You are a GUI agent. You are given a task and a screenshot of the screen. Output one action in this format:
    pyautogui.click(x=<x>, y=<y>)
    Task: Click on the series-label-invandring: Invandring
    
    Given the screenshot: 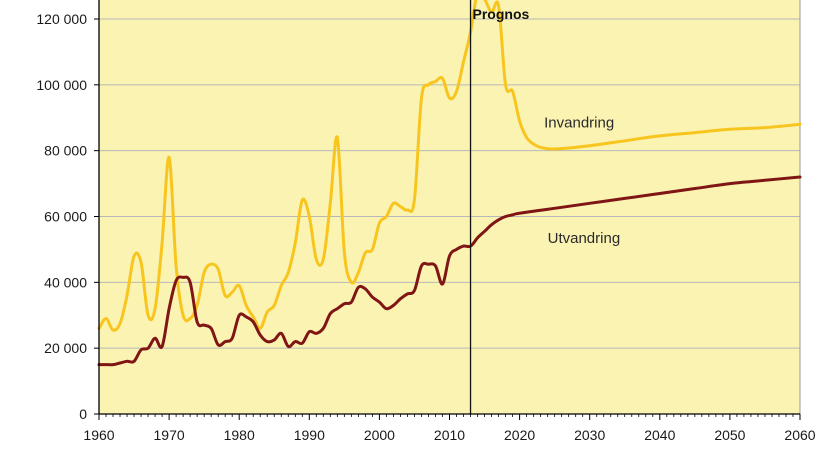 What is the action you would take?
    pyautogui.click(x=579, y=123)
    